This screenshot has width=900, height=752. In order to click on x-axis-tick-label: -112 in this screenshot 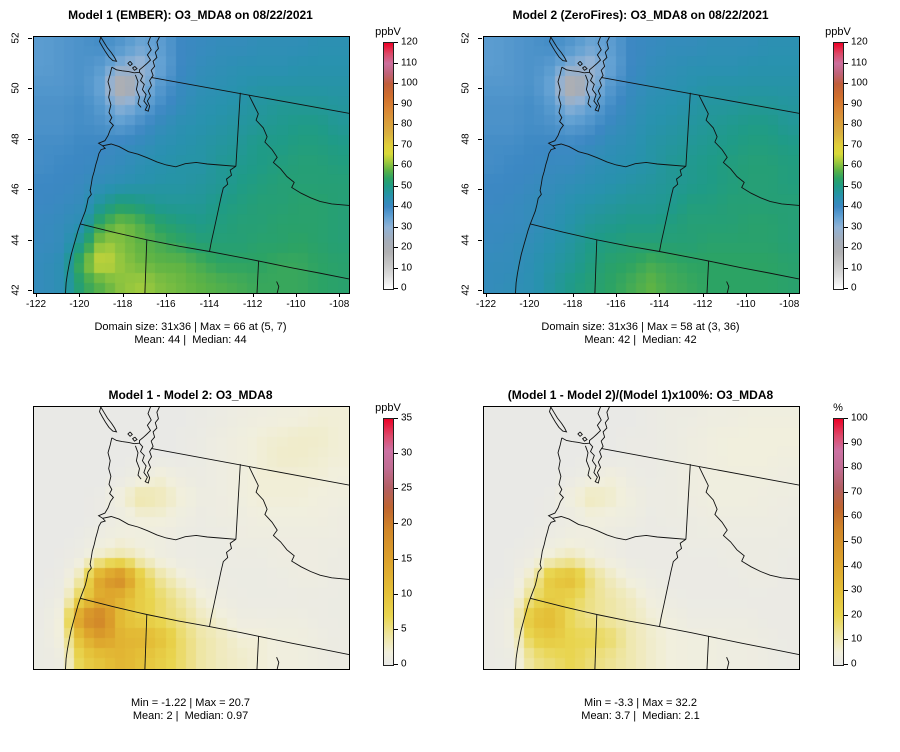, I will do `click(703, 304)`.